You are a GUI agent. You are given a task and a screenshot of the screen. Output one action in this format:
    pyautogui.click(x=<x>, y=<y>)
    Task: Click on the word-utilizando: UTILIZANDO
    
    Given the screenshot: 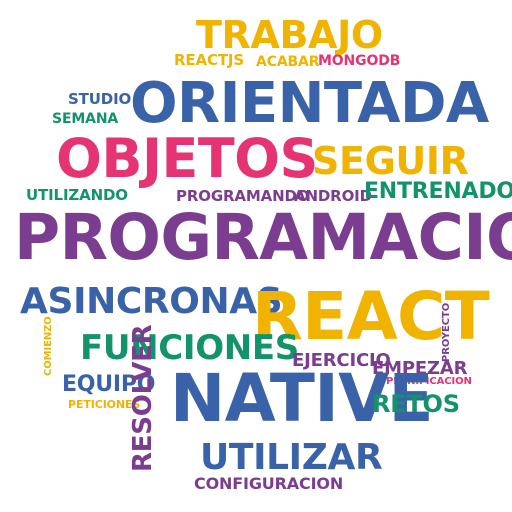 What is the action you would take?
    pyautogui.click(x=77, y=195)
    